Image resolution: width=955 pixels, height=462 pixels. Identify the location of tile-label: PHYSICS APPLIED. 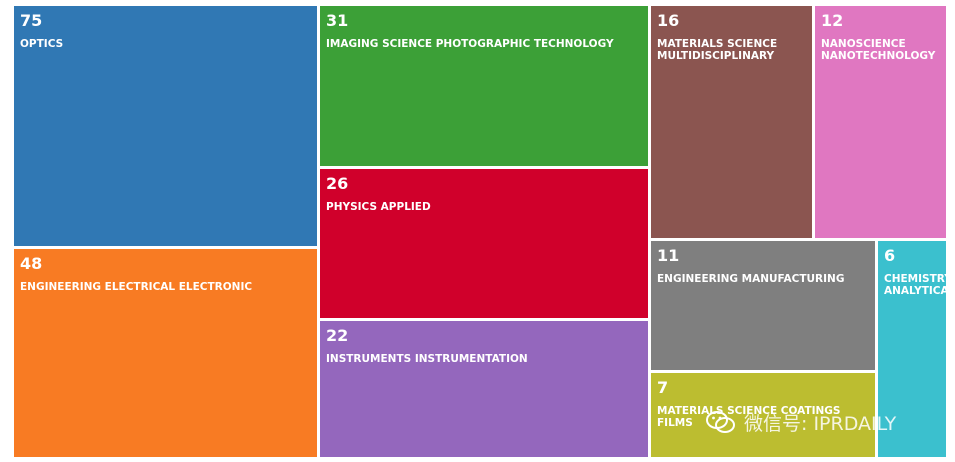
(378, 207).